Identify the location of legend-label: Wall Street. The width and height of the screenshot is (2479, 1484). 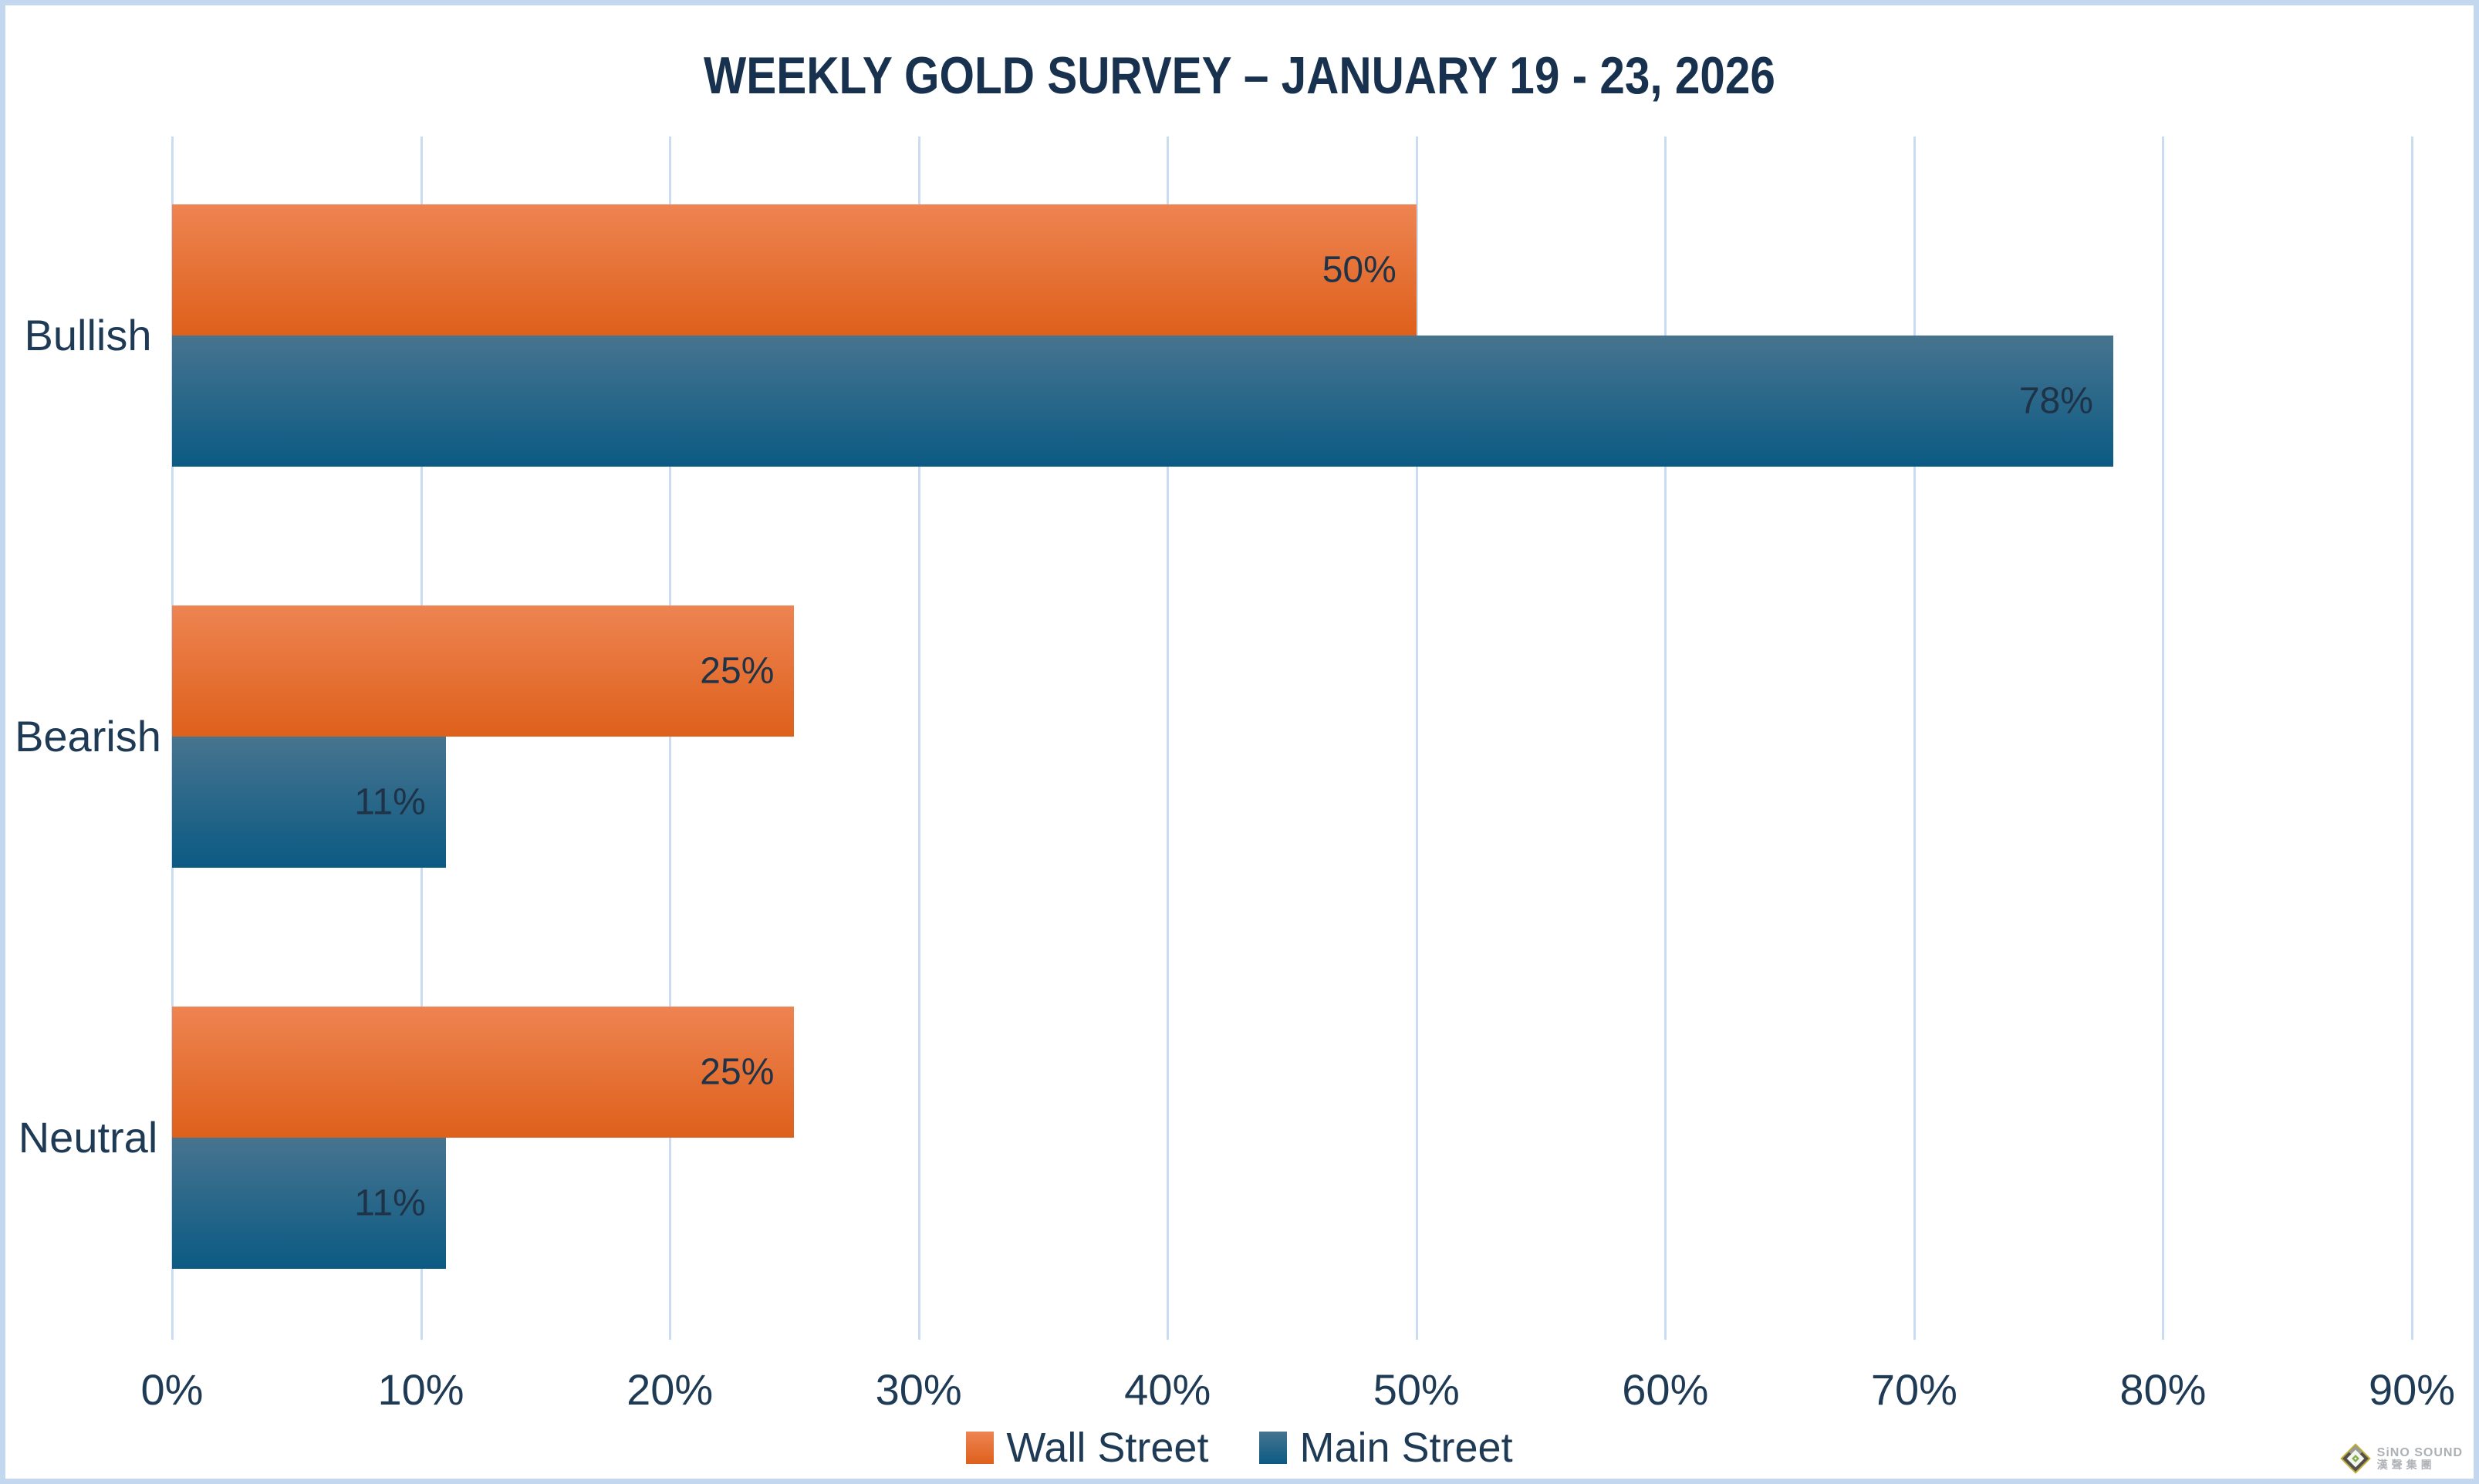
(1107, 1448).